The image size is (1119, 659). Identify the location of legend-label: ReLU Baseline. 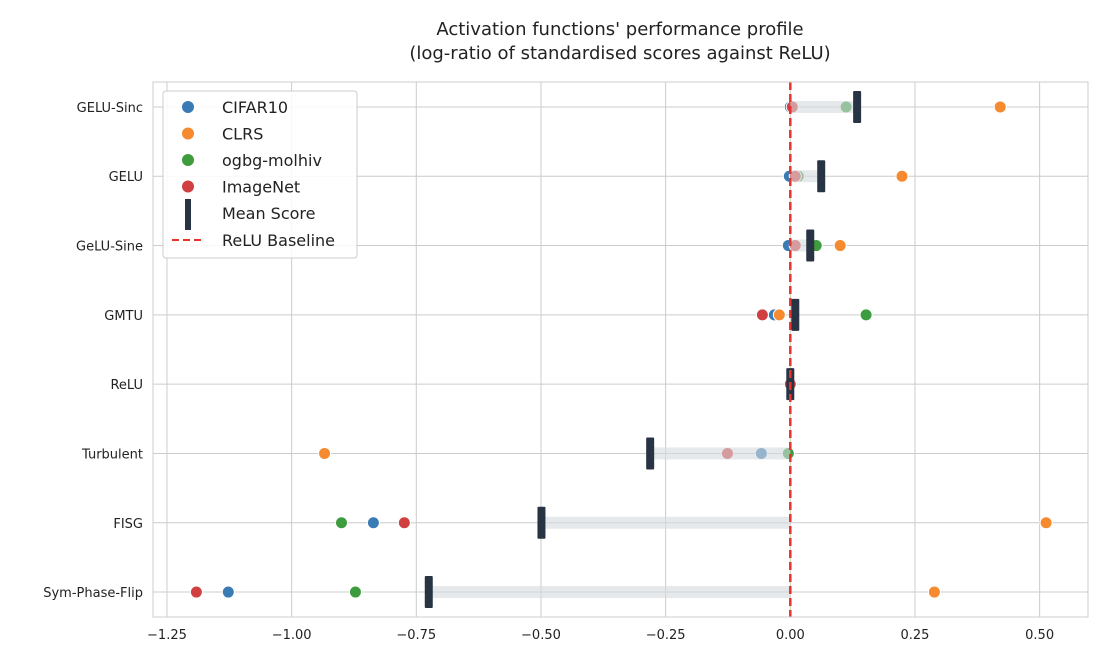
(278, 240).